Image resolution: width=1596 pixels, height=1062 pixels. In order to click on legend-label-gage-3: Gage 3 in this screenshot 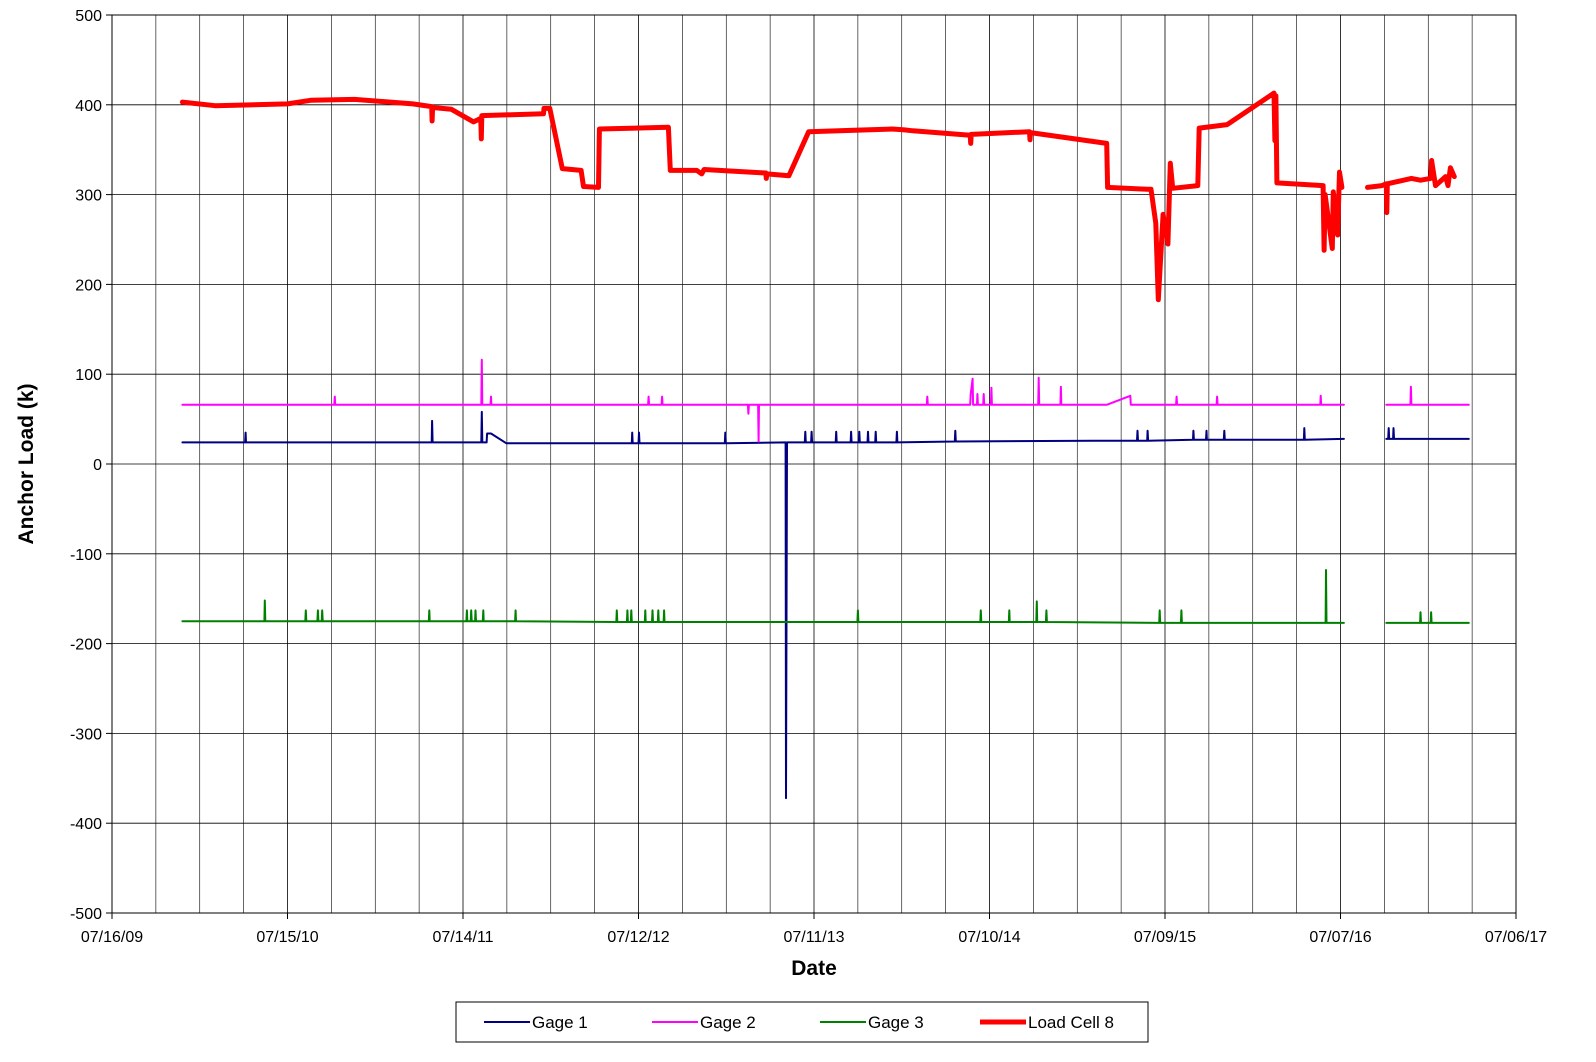, I will do `click(896, 1022)`.